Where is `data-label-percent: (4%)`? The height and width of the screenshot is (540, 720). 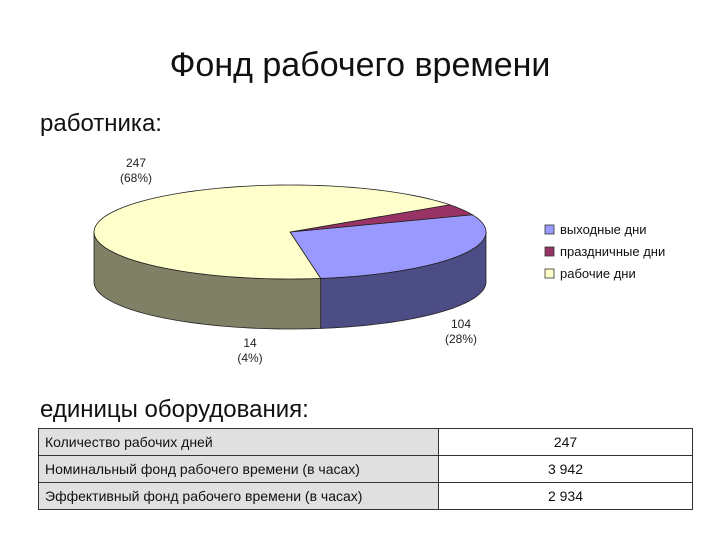
data-label-percent: (4%) is located at coordinates (249, 358).